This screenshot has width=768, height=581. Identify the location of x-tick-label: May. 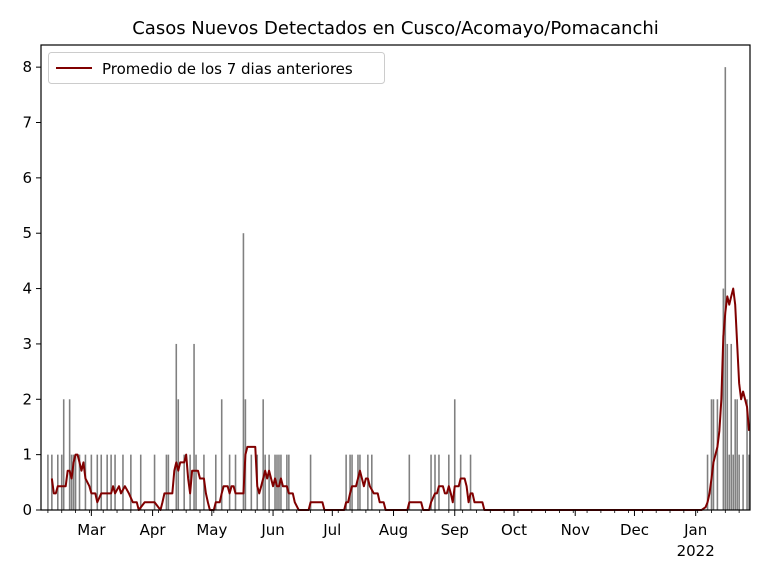
(211, 530).